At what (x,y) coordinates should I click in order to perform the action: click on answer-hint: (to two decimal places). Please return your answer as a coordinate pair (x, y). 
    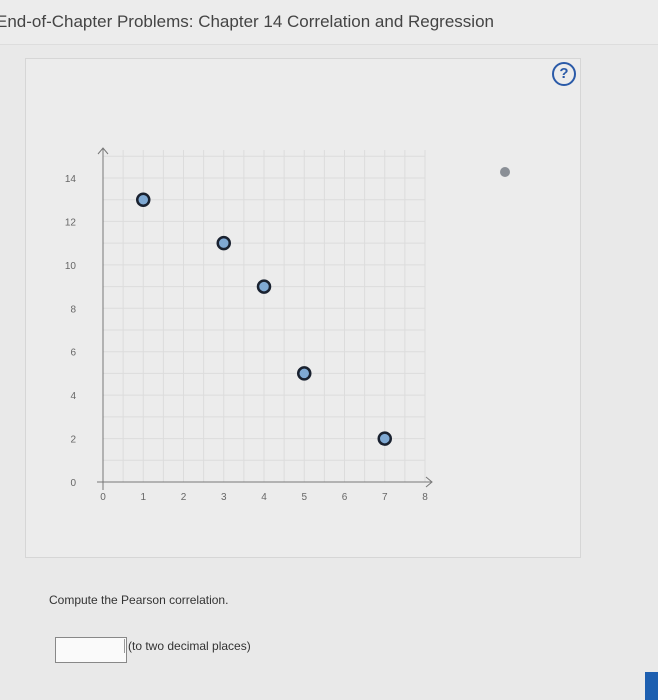
    Looking at the image, I should click on (187, 646).